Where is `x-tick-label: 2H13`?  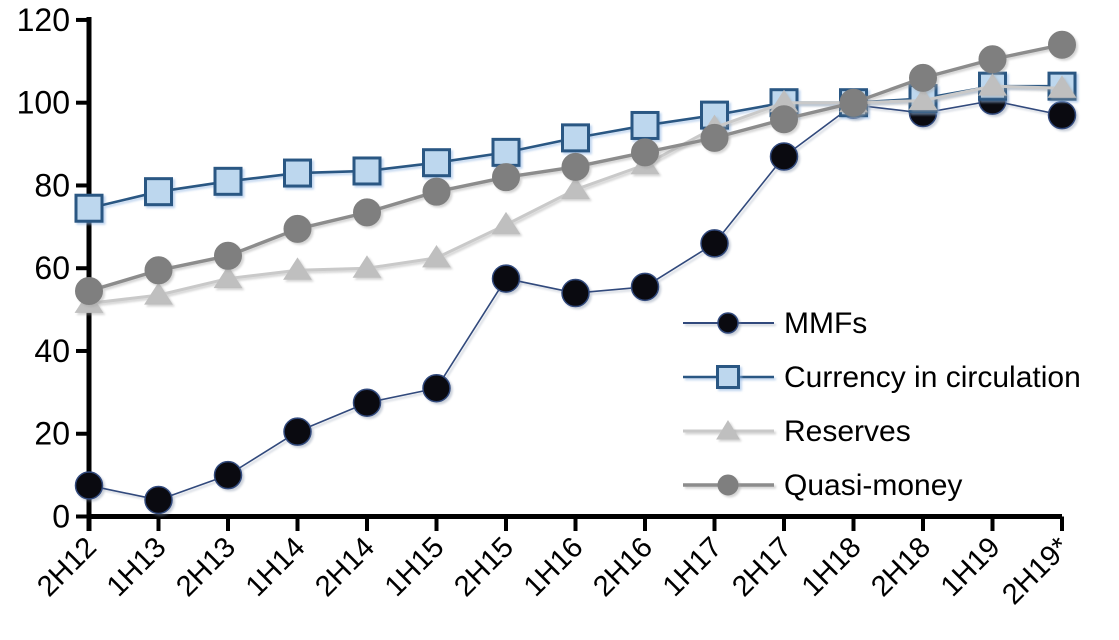 x-tick-label: 2H13 is located at coordinates (206, 567).